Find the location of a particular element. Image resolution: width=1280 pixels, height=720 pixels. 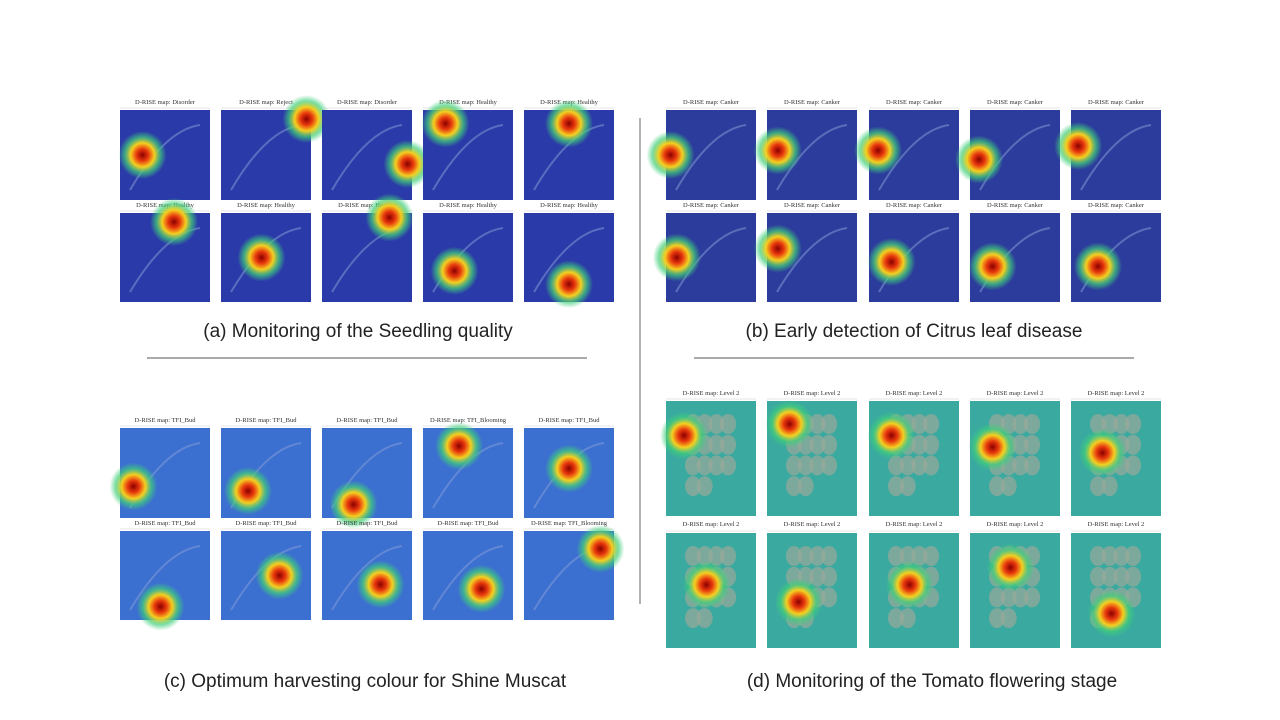

panel-caption: (a) Monitoring of the Seedling quality is located at coordinates (358, 331).